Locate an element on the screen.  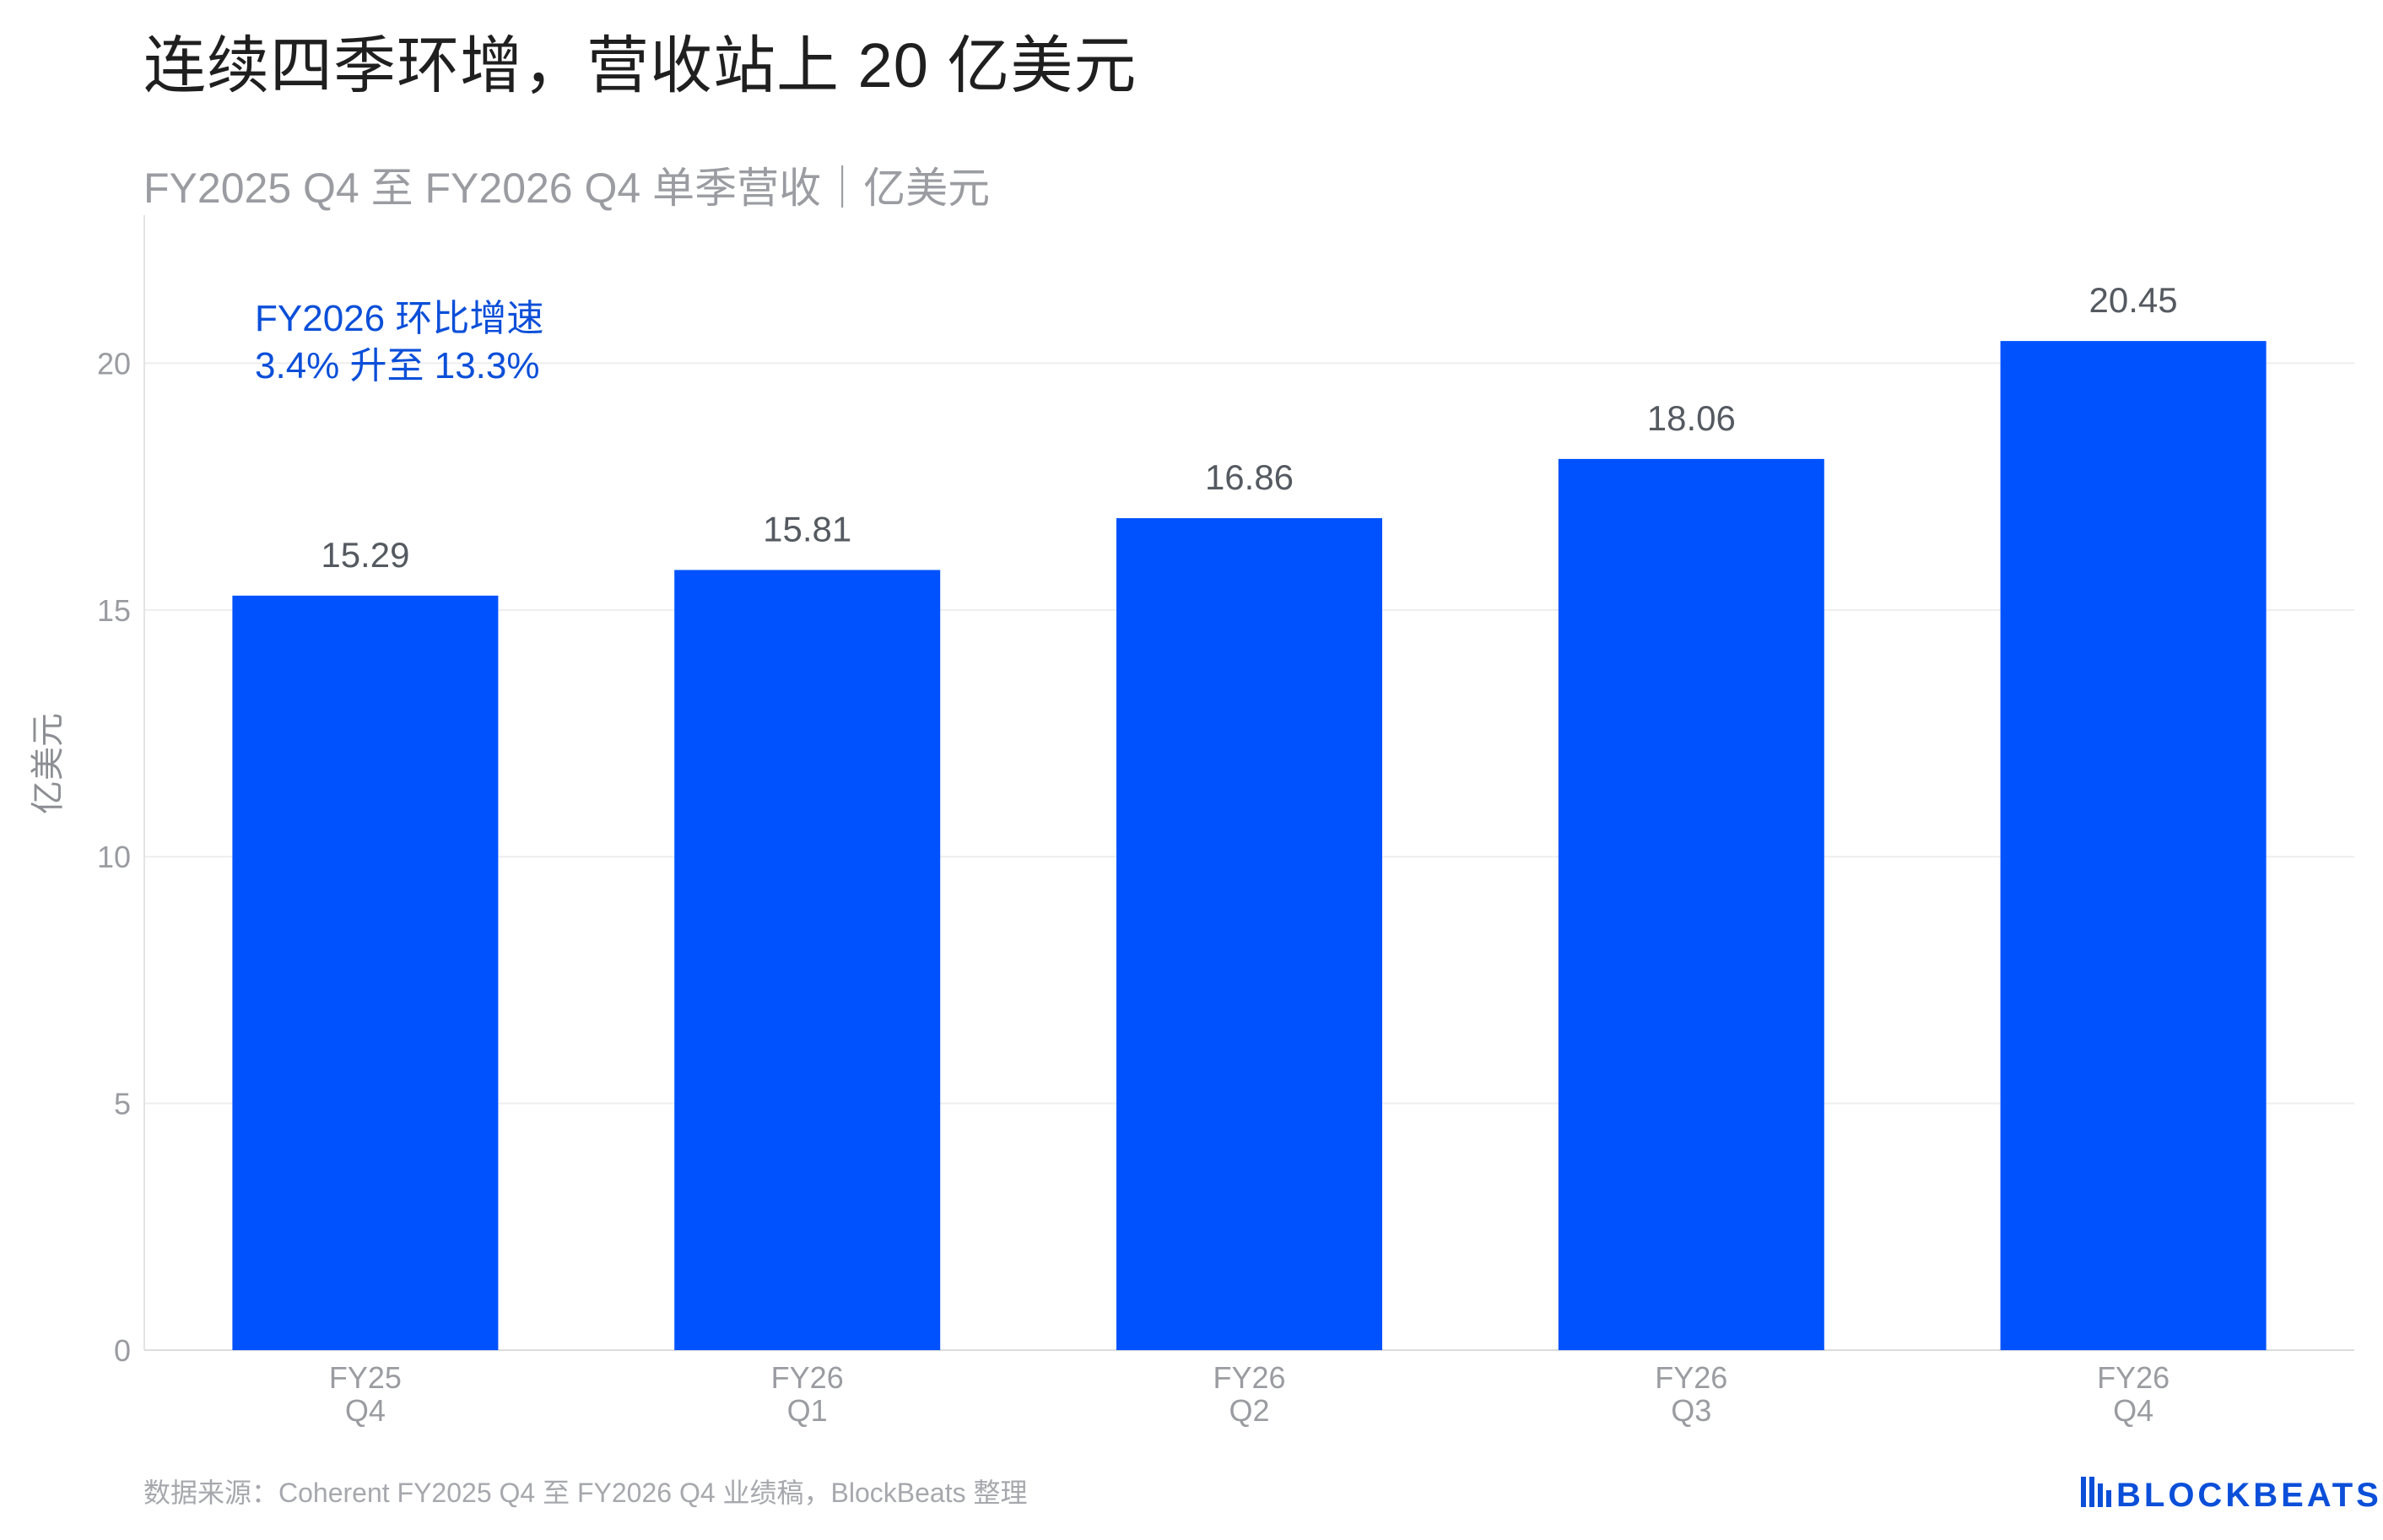
chart-headline: 连续四季环增，营收站上 20 亿美元 is located at coordinates (640, 65).